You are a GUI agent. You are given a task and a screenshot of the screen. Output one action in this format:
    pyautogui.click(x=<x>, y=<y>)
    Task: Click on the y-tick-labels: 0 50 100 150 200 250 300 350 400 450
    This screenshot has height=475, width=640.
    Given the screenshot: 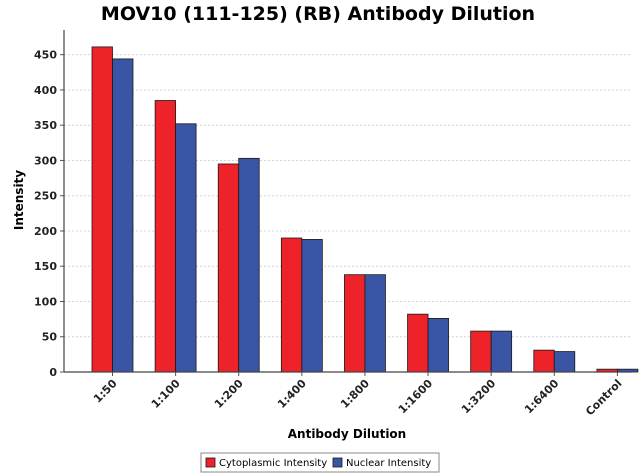 What is the action you would take?
    pyautogui.click(x=45, y=214)
    